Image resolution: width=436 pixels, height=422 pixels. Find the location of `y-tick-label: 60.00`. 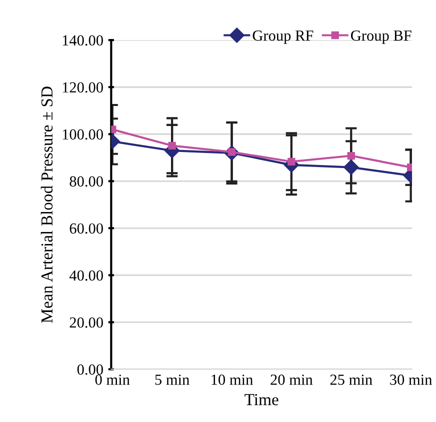

y-tick-label: 60.00 is located at coordinates (86, 228).